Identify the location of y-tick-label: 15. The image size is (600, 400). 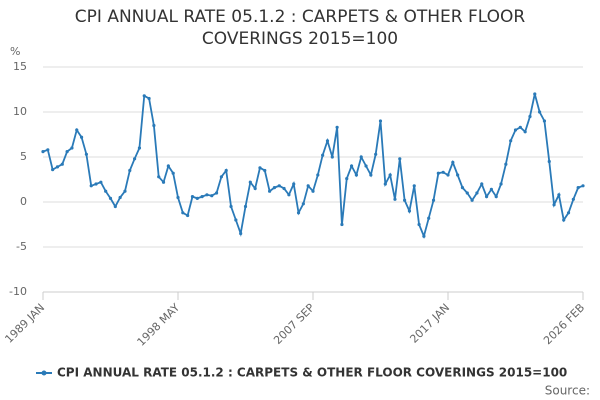
(20, 66).